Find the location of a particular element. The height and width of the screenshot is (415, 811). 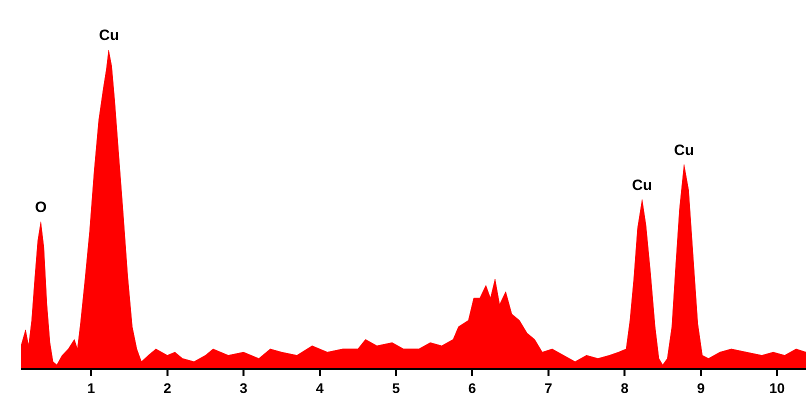

x-tick-label: 8 is located at coordinates (624, 388).